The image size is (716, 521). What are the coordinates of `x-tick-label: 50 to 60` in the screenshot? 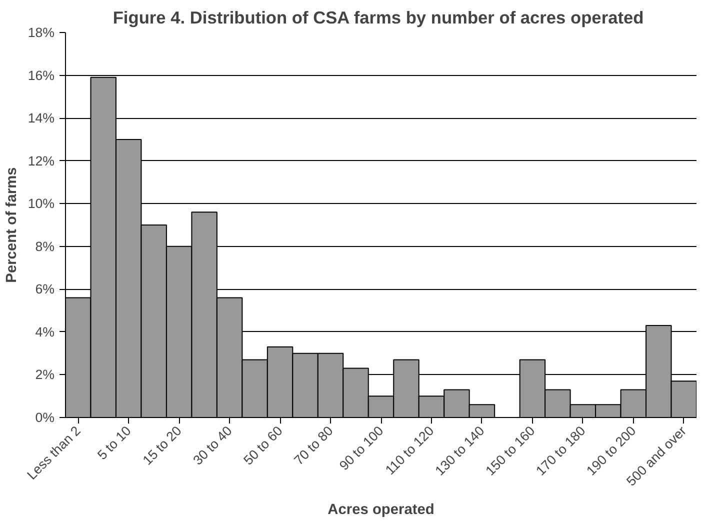 It's located at (263, 445).